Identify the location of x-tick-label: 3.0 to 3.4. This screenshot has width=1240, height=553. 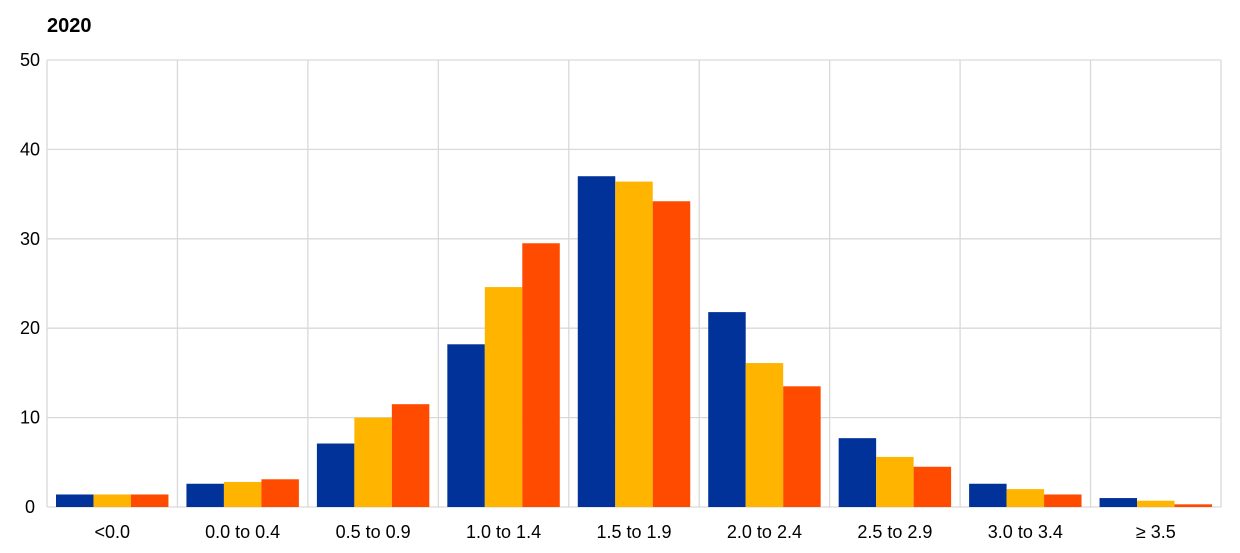
(1025, 532).